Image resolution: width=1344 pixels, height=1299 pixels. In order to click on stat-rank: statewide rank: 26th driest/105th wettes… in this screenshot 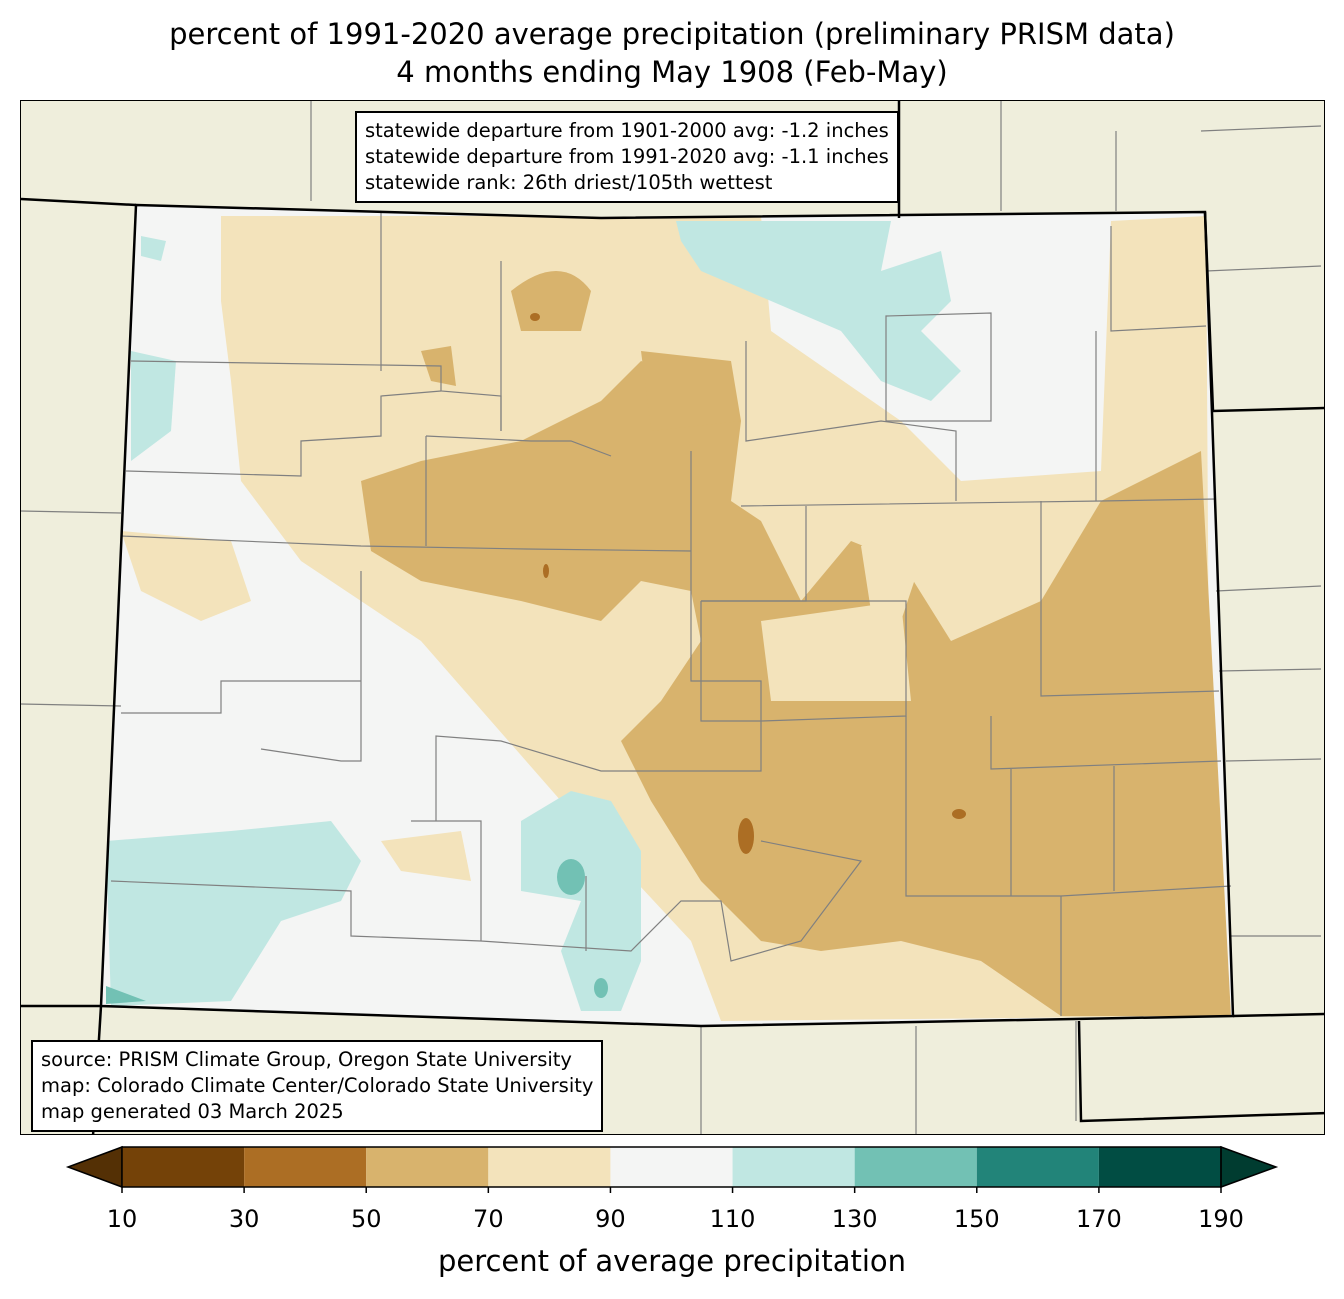, I will do `click(569, 182)`.